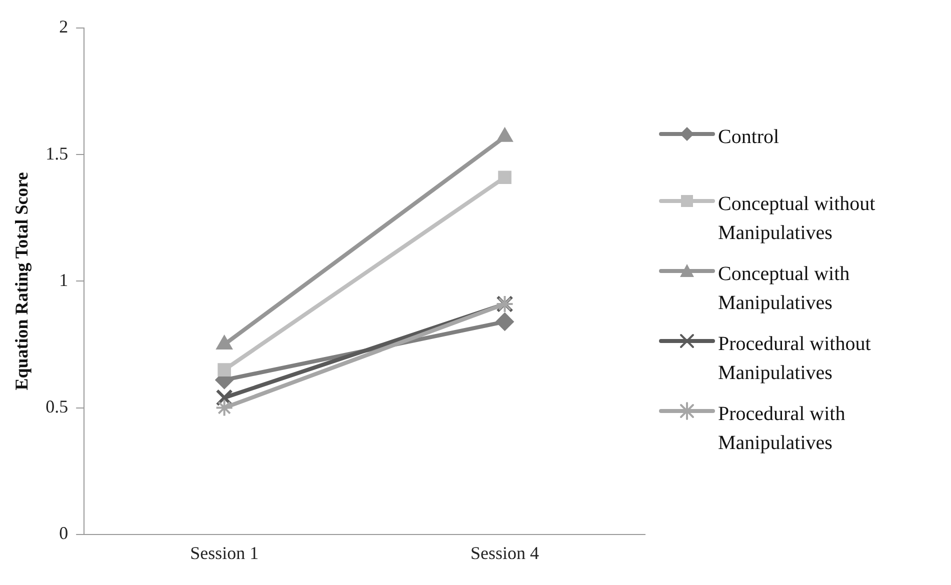 This screenshot has width=951, height=585. What do you see at coordinates (21, 281) in the screenshot?
I see `y-axis-title: Equation Rating Total Score` at bounding box center [21, 281].